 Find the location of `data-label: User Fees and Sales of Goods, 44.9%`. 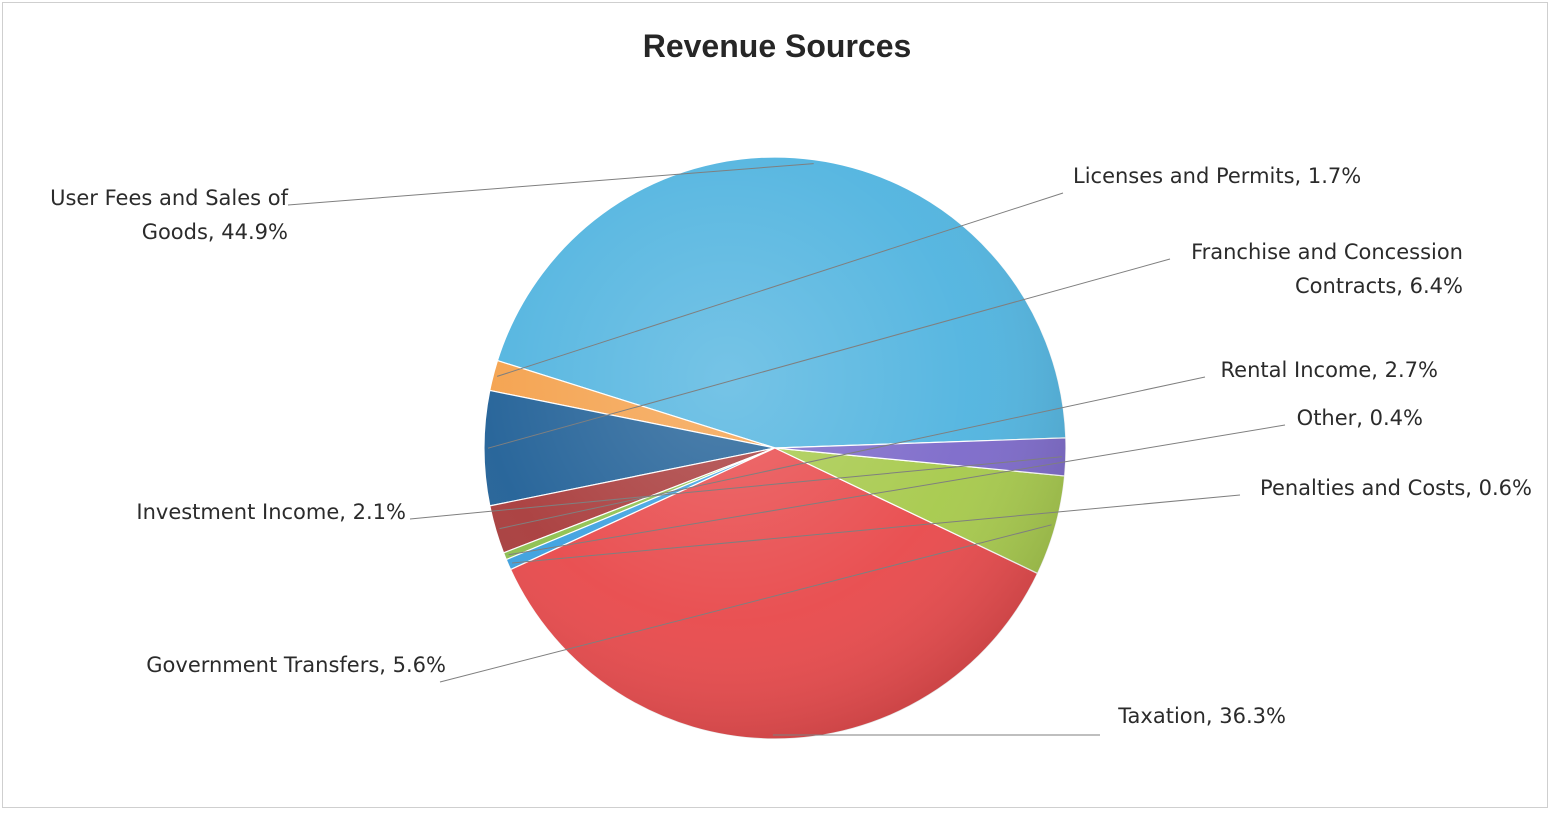

data-label: User Fees and Sales of Goods, 44.9% is located at coordinates (169, 215).